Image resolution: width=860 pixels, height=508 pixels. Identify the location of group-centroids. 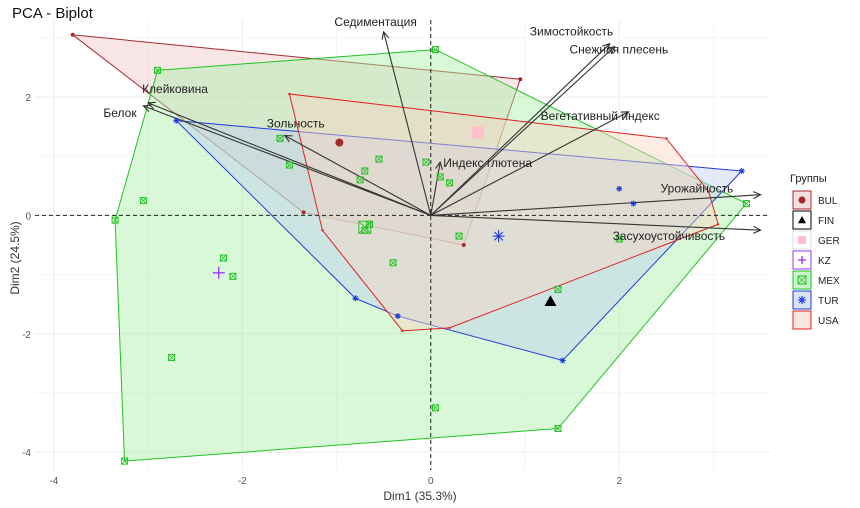
(384, 216).